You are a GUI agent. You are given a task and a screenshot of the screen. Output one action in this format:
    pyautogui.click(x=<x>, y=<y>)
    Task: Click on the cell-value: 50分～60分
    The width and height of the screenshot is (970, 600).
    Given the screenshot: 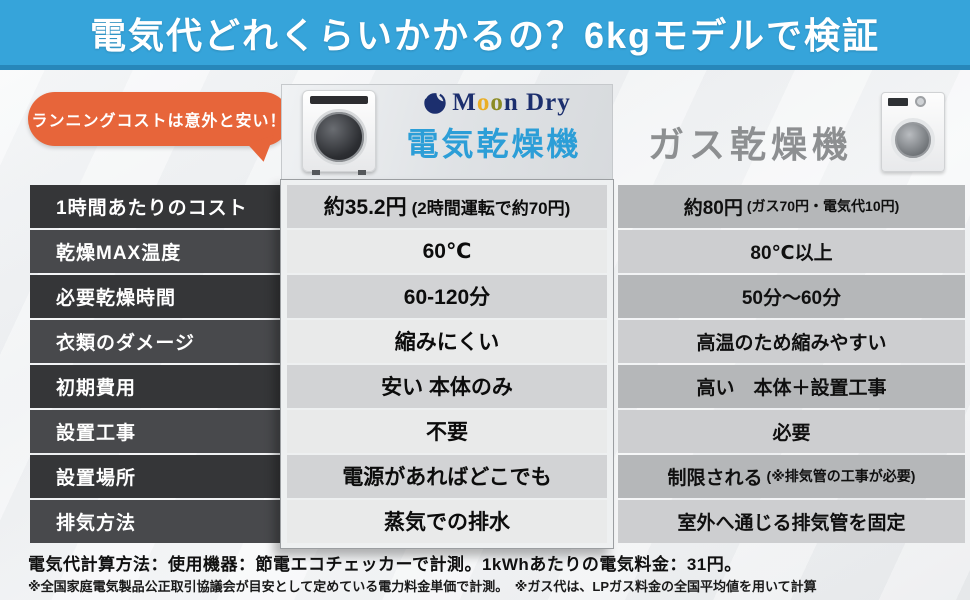 What is the action you would take?
    pyautogui.click(x=791, y=298)
    